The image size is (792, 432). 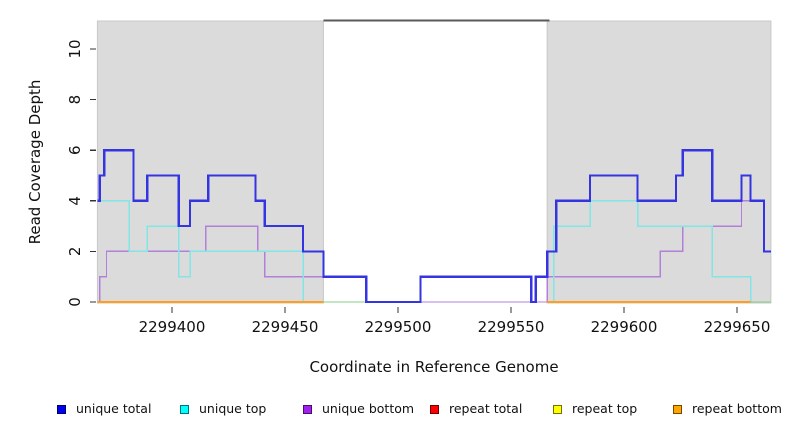 What do you see at coordinates (511, 327) in the screenshot?
I see `x-tick-label: 2299550` at bounding box center [511, 327].